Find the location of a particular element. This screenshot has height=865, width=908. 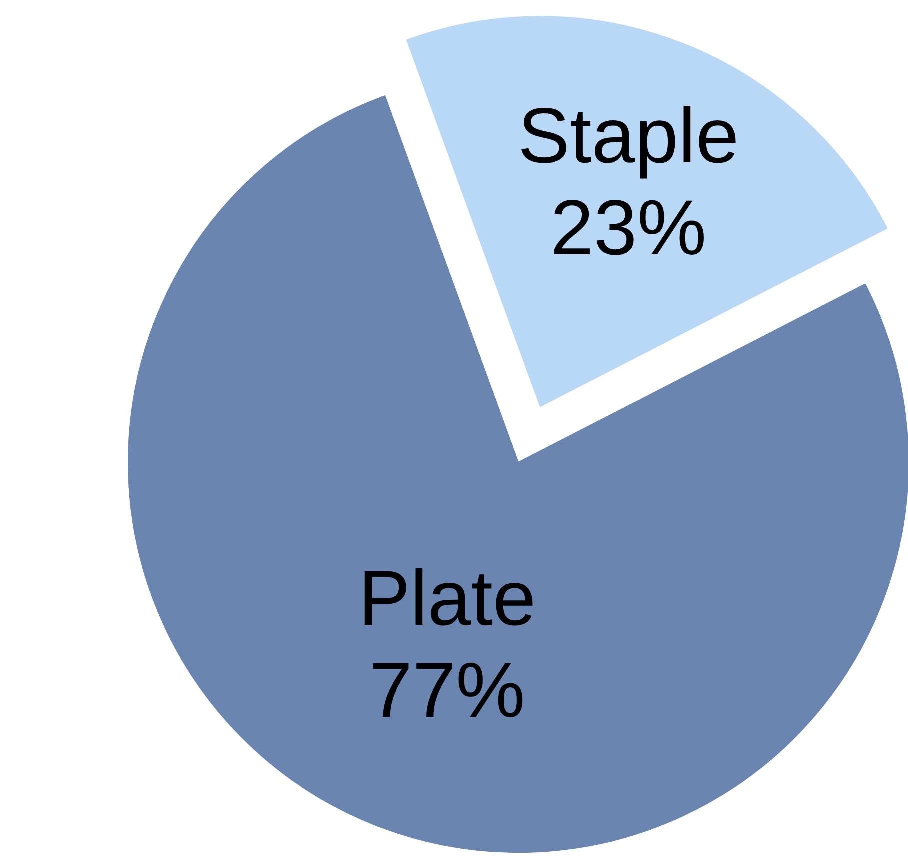

slice-label: Staple is located at coordinates (629, 135).